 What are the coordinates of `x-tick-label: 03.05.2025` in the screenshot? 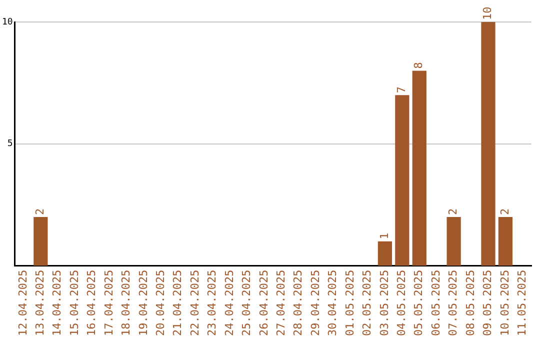 It's located at (384, 303).